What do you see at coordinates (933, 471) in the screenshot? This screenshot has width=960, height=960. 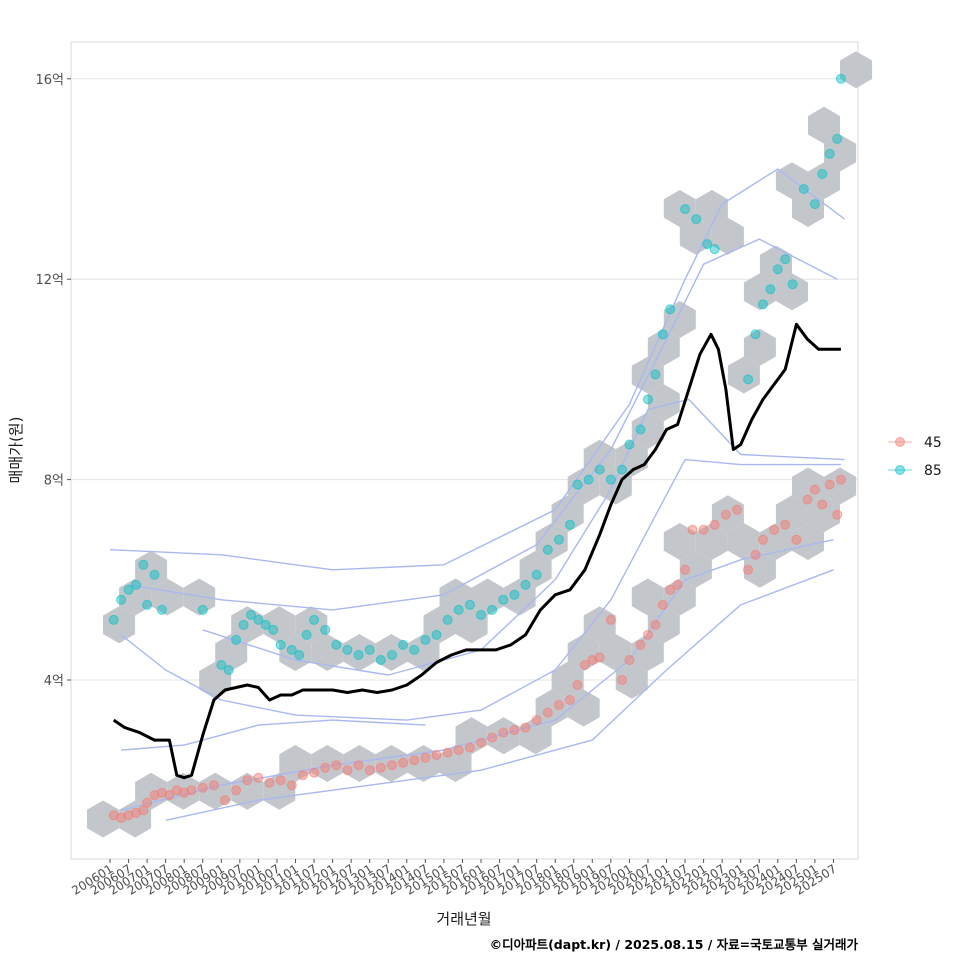 I see `legend-label: 85` at bounding box center [933, 471].